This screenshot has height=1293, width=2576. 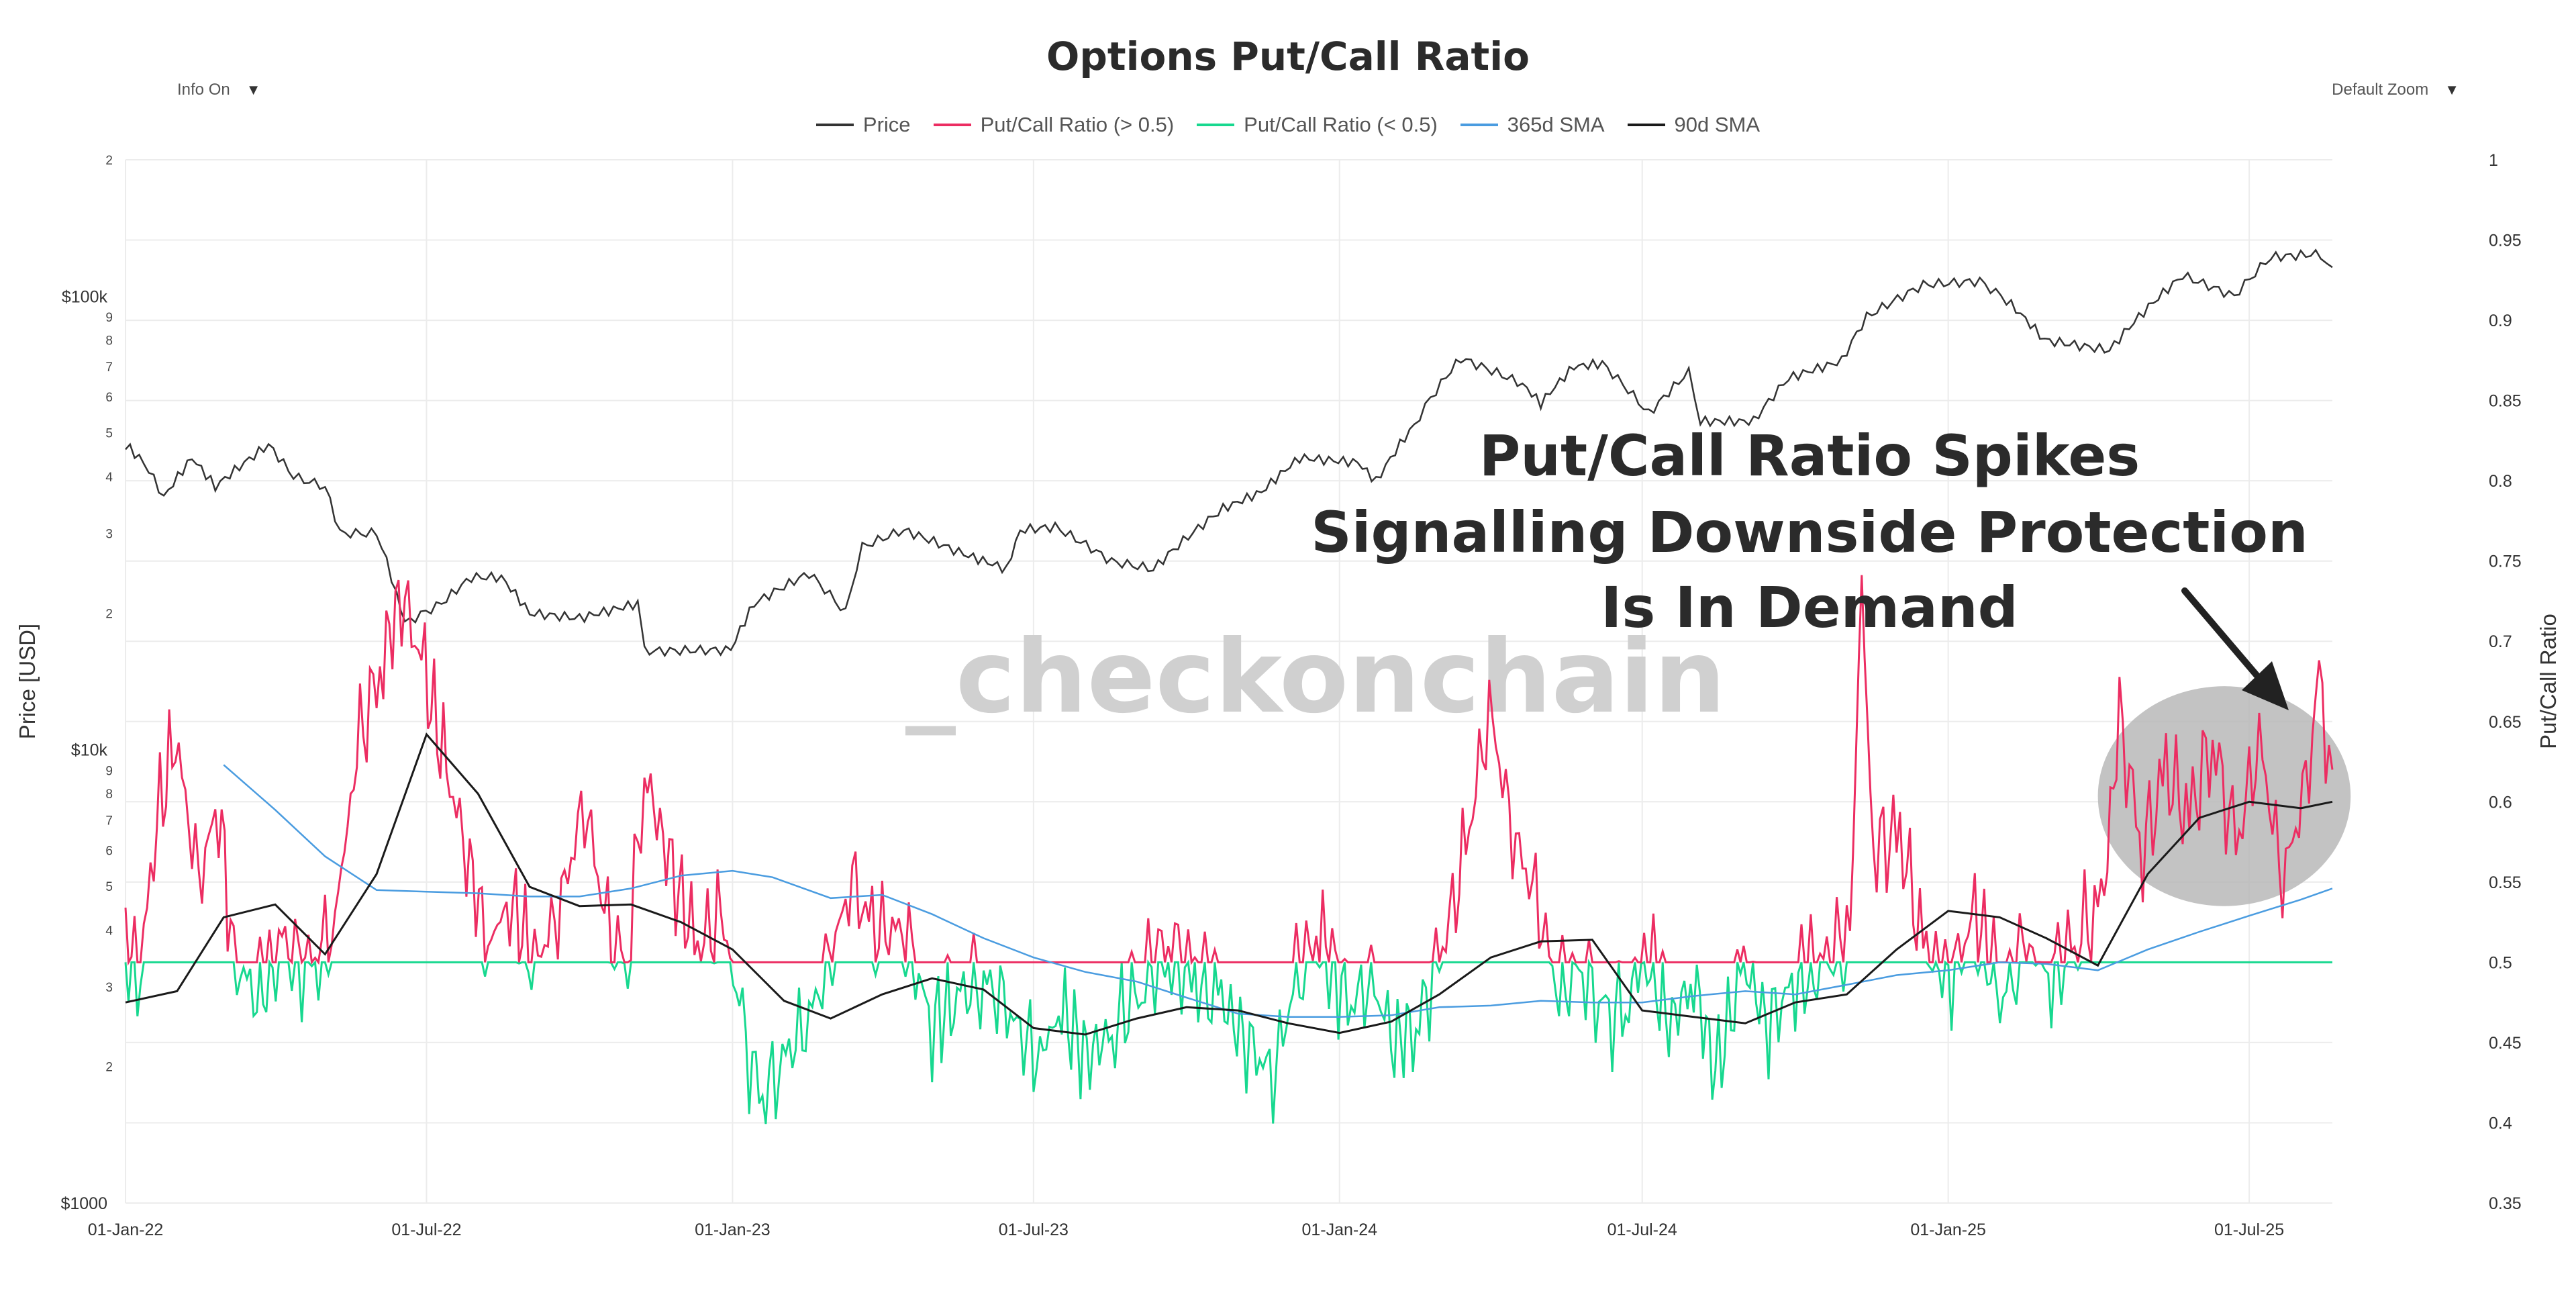 What do you see at coordinates (2500, 321) in the screenshot?
I see `y-right-tick-label: 0.9` at bounding box center [2500, 321].